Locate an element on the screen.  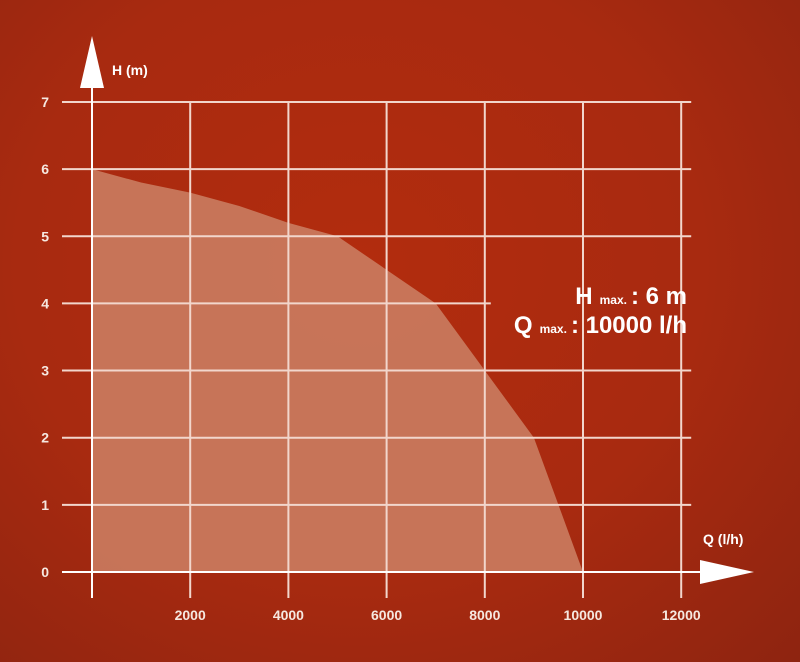
x-tick-label: 2000 is located at coordinates (190, 615).